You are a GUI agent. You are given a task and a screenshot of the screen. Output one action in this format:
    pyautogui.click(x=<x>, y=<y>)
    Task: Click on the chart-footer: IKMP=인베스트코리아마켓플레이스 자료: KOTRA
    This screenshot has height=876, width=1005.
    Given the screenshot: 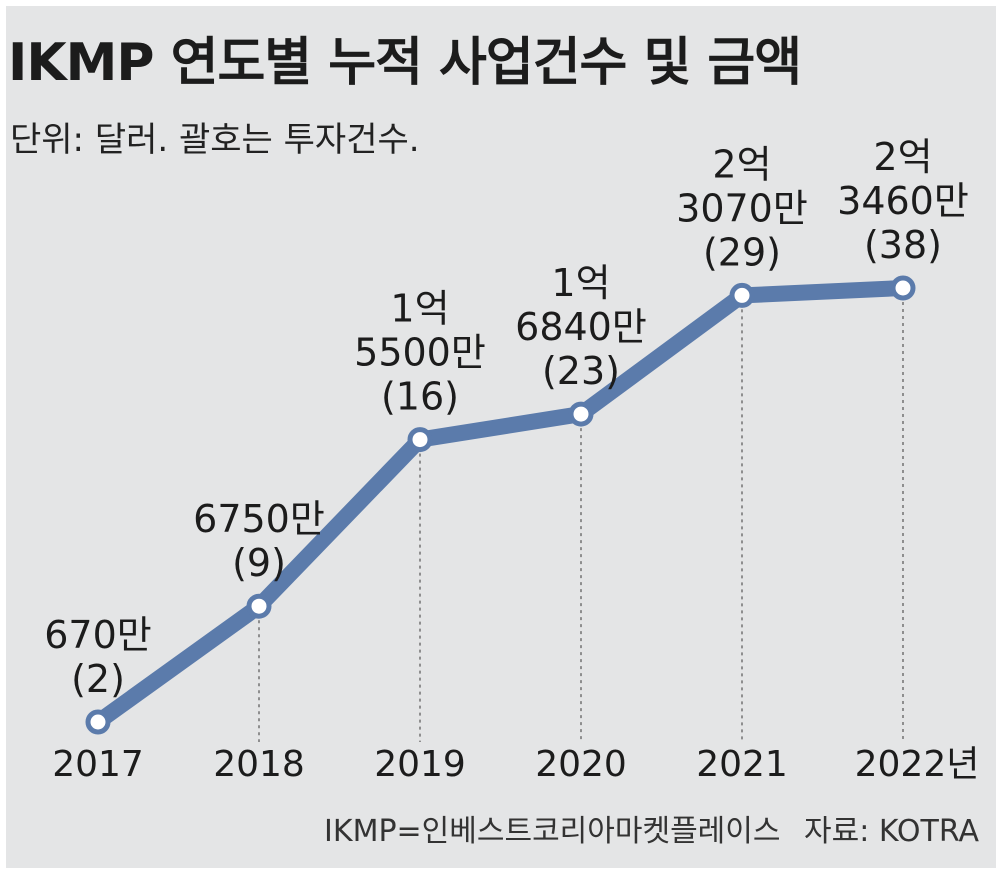 What is the action you would take?
    pyautogui.click(x=644, y=828)
    